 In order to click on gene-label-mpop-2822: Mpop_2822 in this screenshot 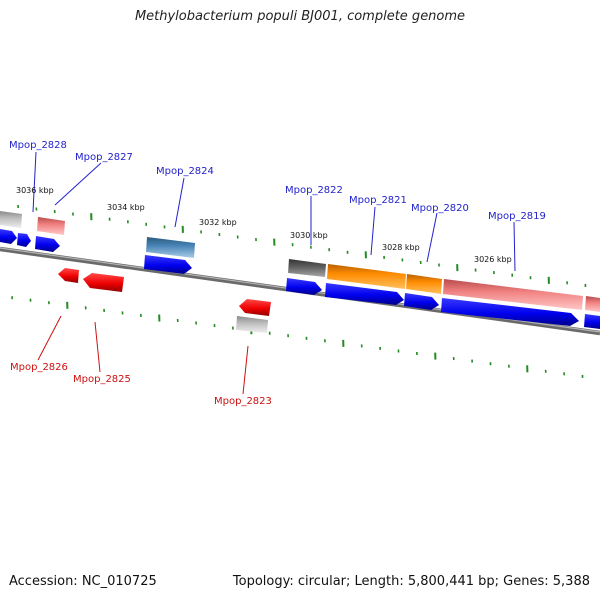, I will do `click(314, 190)`.